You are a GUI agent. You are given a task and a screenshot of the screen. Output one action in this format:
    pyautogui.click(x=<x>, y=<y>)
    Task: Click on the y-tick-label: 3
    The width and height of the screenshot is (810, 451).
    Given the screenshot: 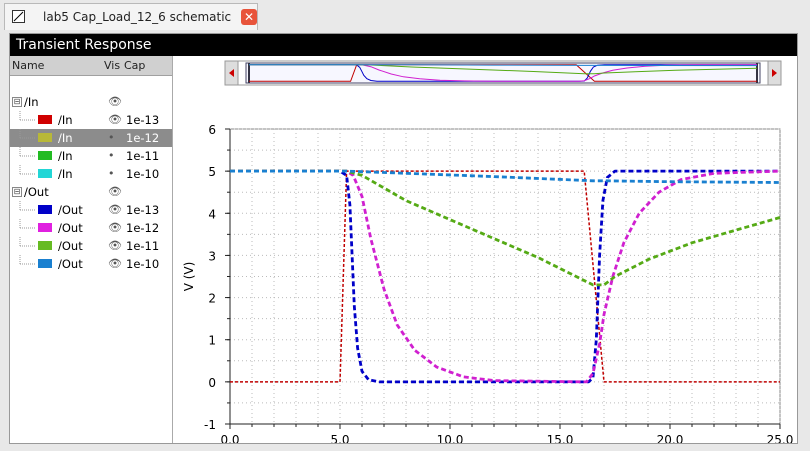 What is the action you would take?
    pyautogui.click(x=212, y=256)
    